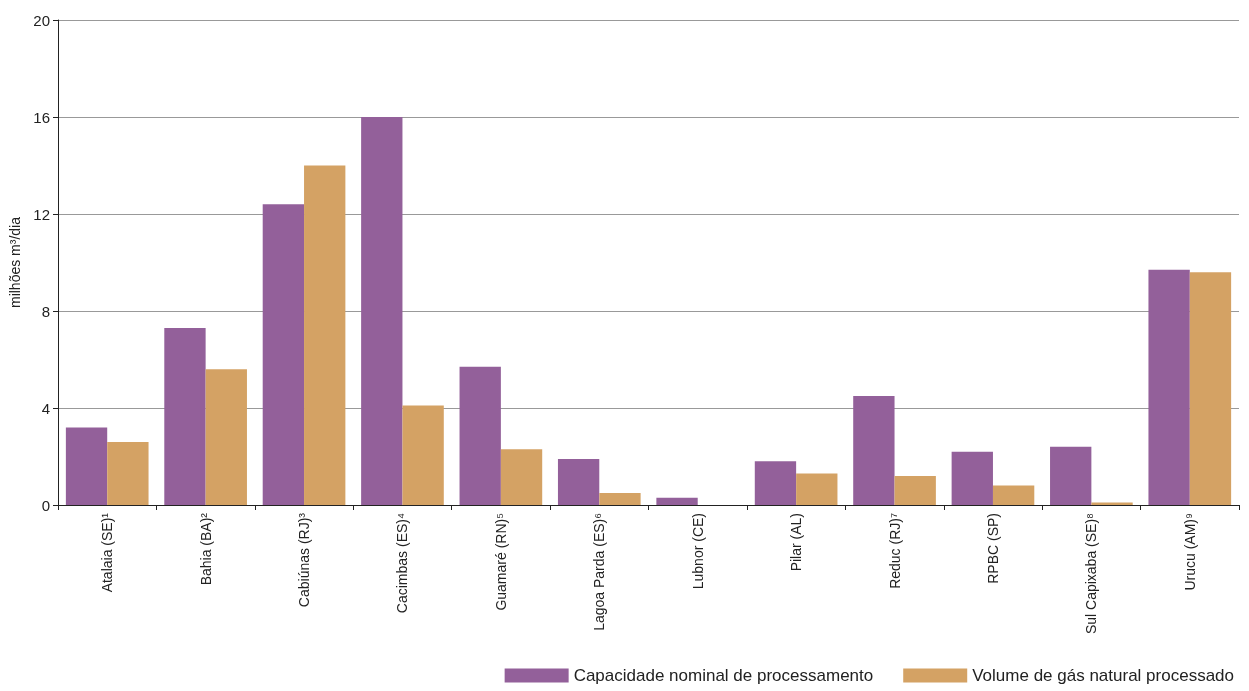 This screenshot has height=691, width=1249. Describe the element at coordinates (45, 408) in the screenshot. I see `y-tick-label: 4` at that location.